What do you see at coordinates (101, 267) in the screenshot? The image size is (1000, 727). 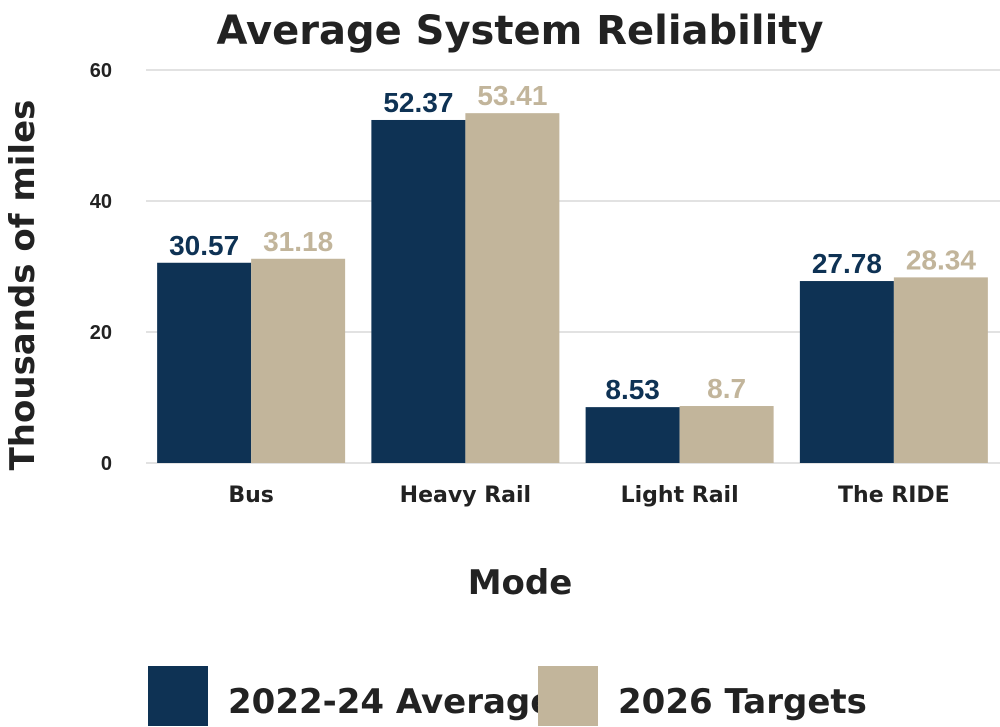 I see `y-axis-ticks: 0 20 40 60` at bounding box center [101, 267].